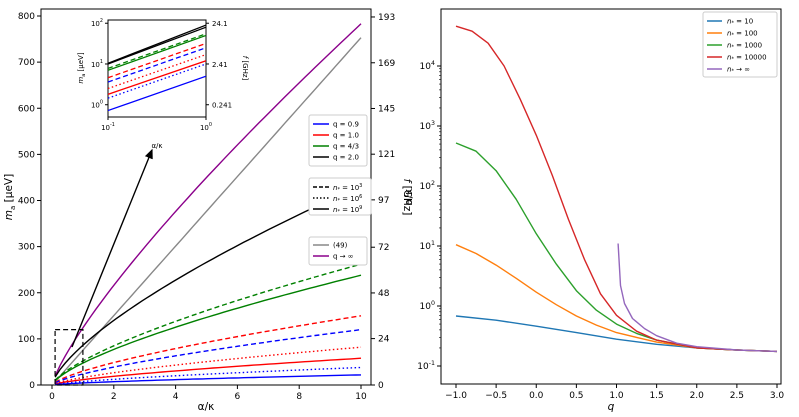 Image resolution: width=799 pixels, height=417 pixels. Describe the element at coordinates (742, 34) in the screenshot. I see `right-legend-entry: n* = 100` at that location.